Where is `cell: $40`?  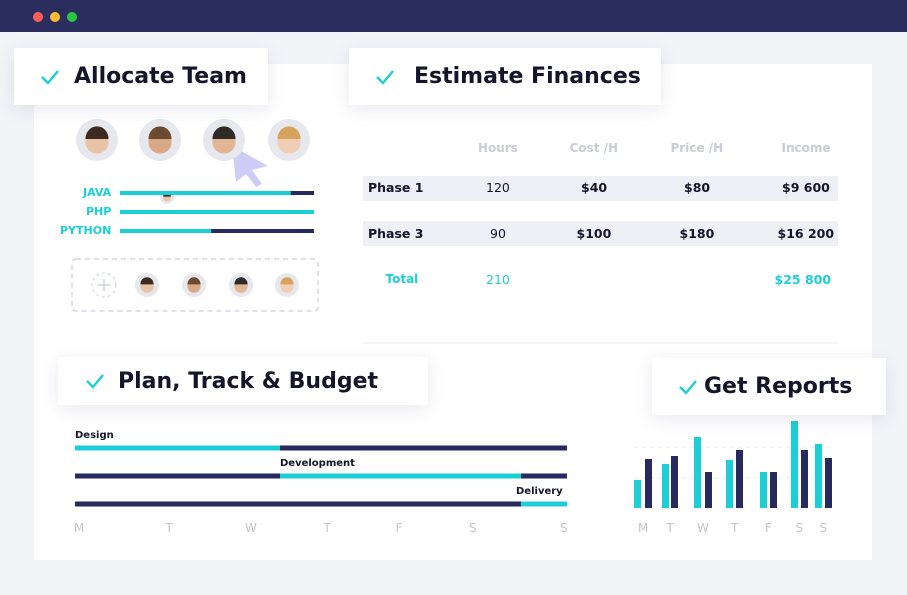 cell: $40 is located at coordinates (594, 187).